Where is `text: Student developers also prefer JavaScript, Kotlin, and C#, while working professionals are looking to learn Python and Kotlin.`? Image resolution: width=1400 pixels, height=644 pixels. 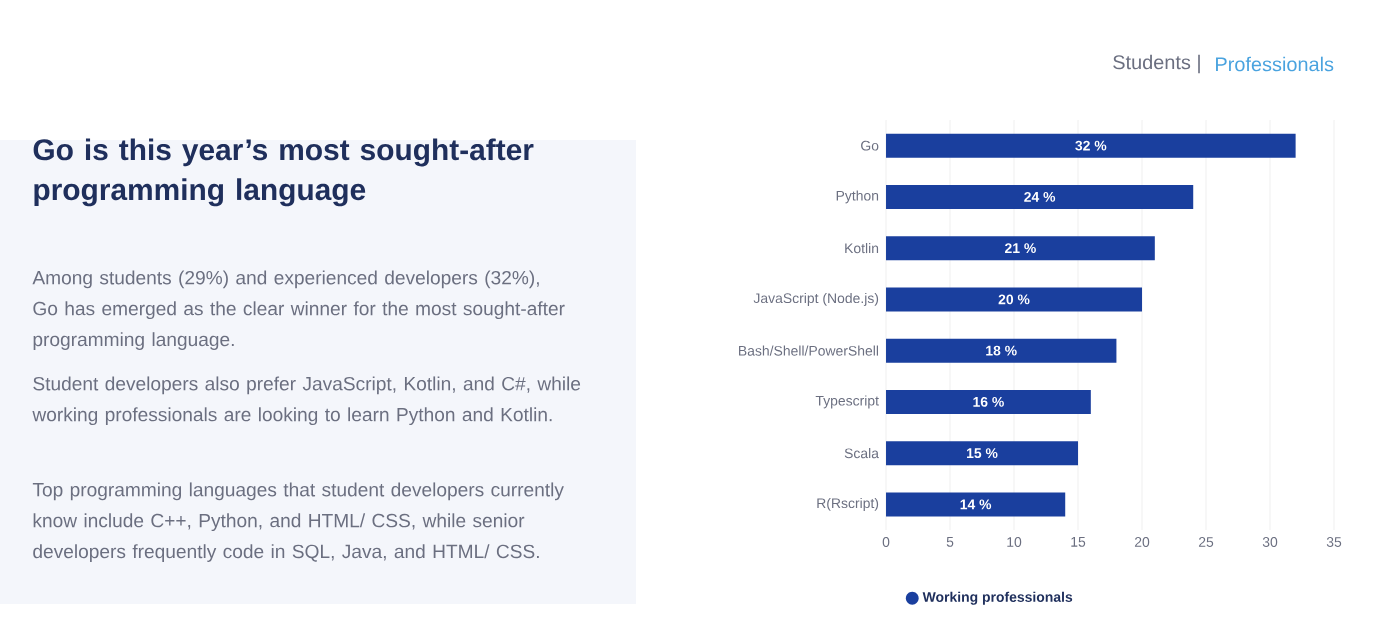 text: Student developers also prefer JavaScript, Kotlin, and C#, while working professionals are looking to learn Python and Kotlin. is located at coordinates (306, 401).